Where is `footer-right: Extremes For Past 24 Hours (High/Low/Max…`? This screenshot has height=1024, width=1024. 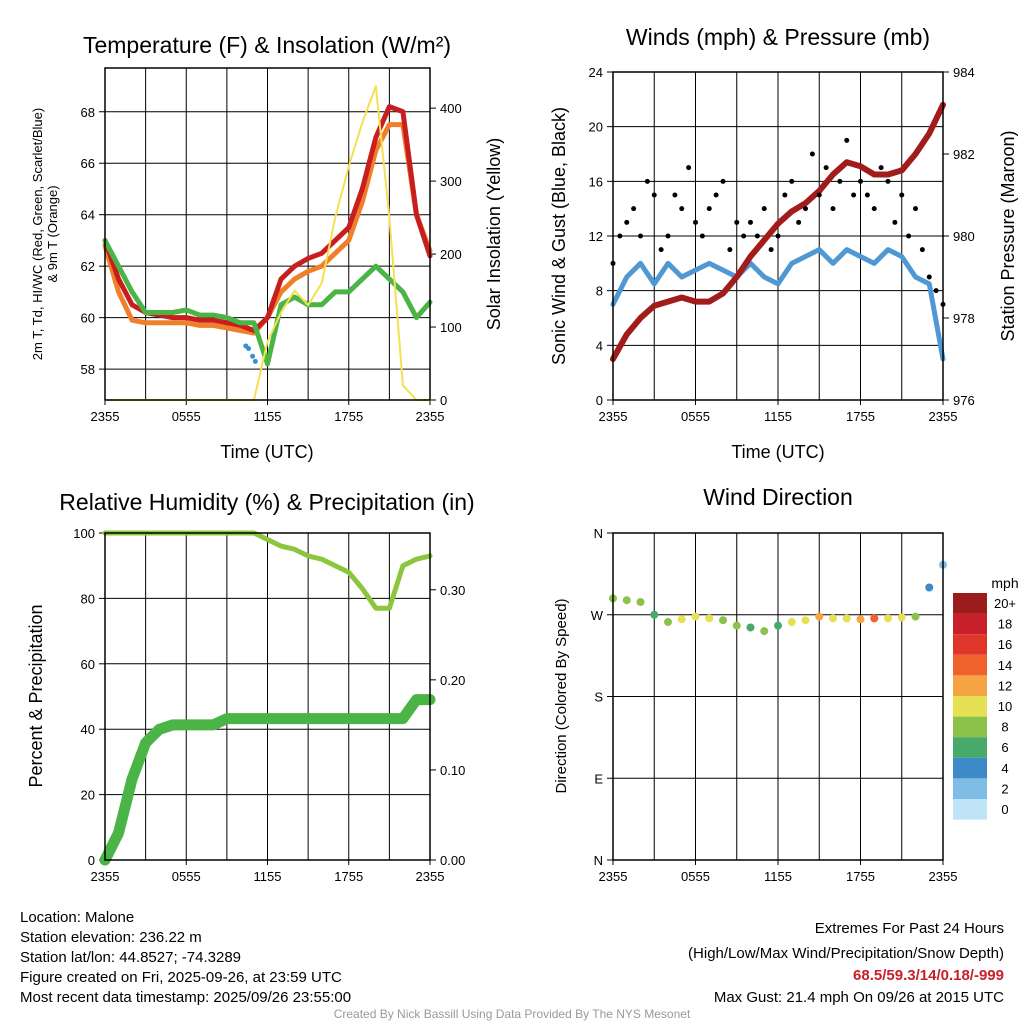 footer-right: Extremes For Past 24 Hours (High/Low/Max… is located at coordinates (846, 963).